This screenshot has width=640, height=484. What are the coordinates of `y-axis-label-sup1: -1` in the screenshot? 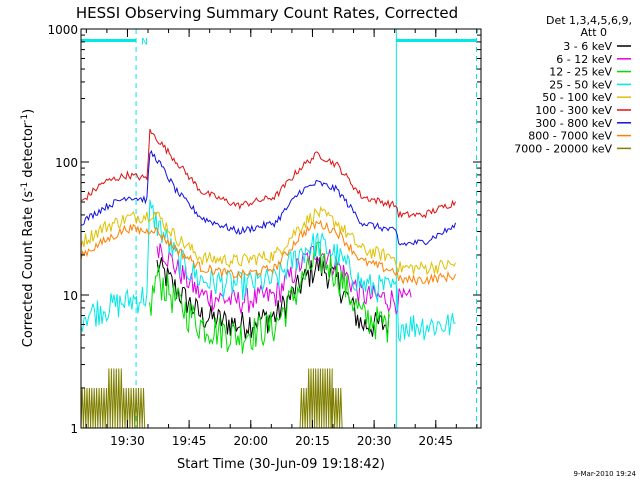 It's located at (25, 186).